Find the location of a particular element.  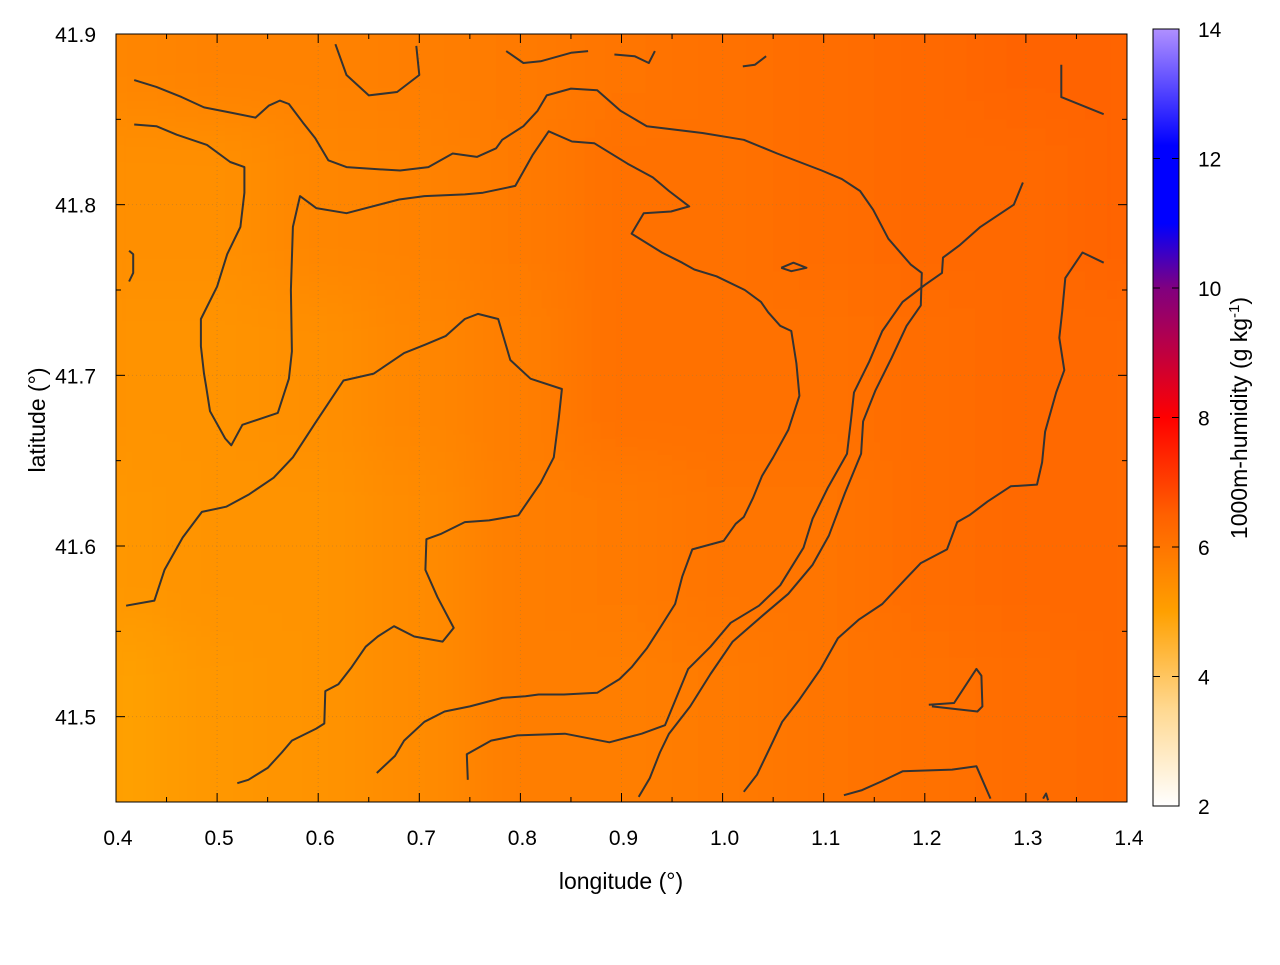

x-tick-label: 0.5 is located at coordinates (218, 838).